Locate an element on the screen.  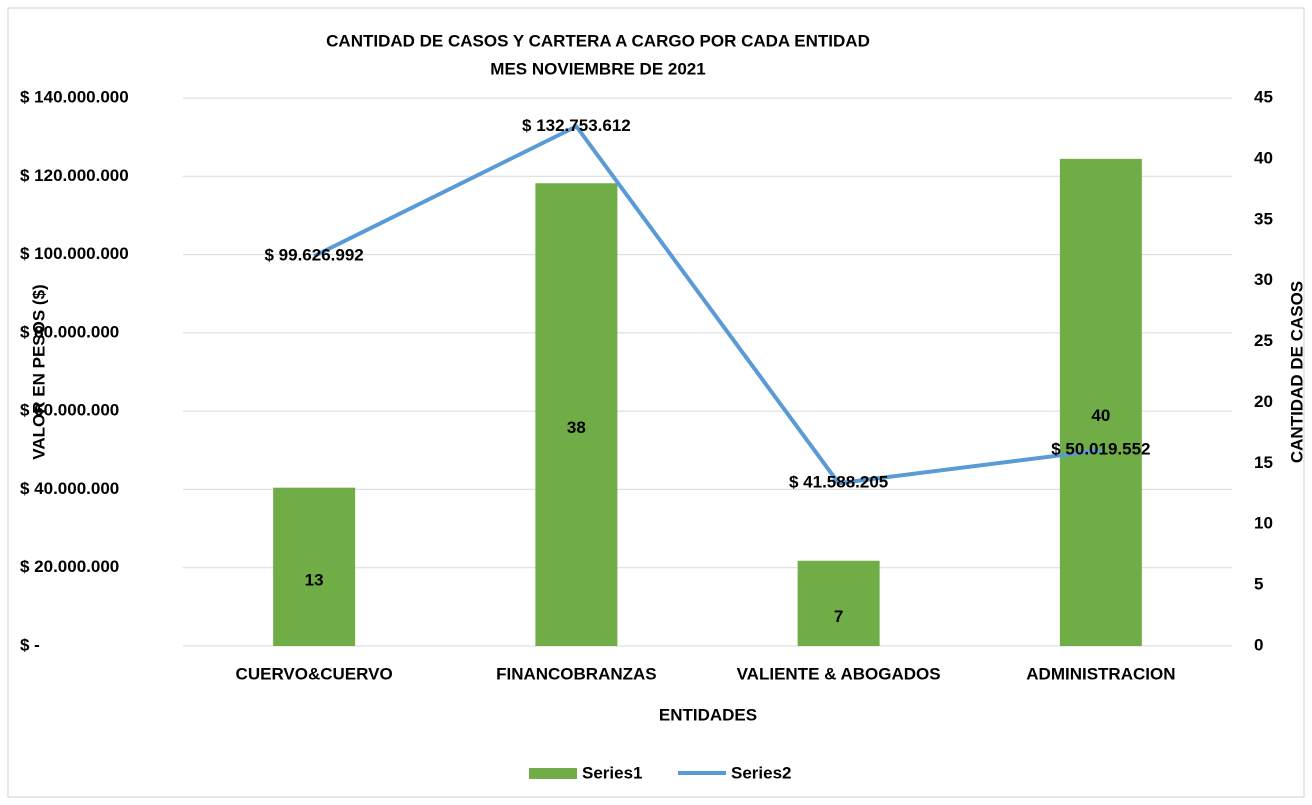
y-tick-label: $ 60.000.000 is located at coordinates (69, 410).